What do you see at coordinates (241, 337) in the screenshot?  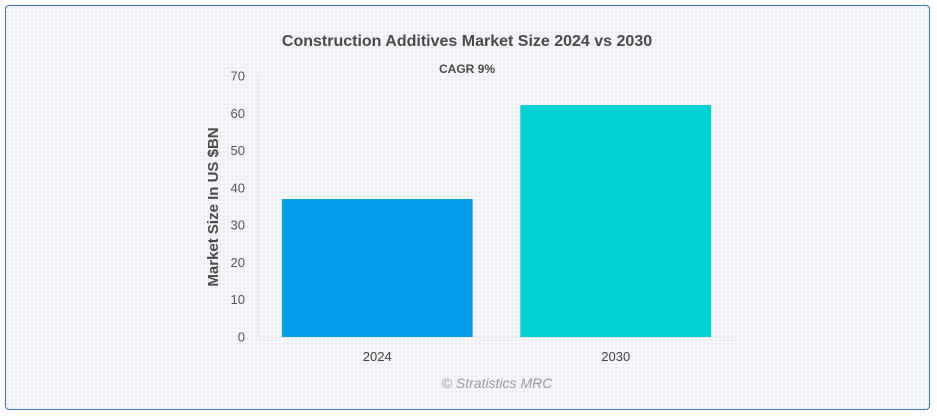 I see `y-tick-label: 0` at bounding box center [241, 337].